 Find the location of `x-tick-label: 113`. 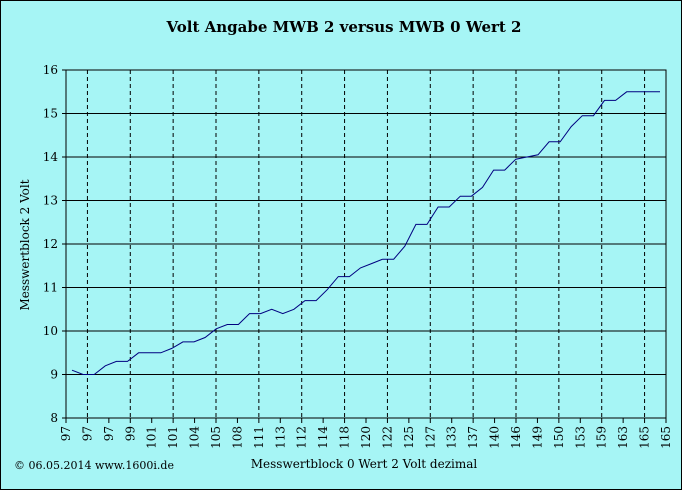

x-tick-label: 113 is located at coordinates (280, 437).